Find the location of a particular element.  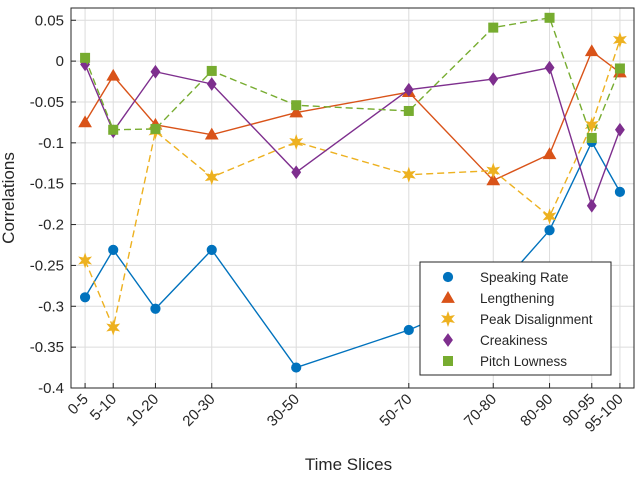

legend-label: Pitch Lowness is located at coordinates (523, 361).